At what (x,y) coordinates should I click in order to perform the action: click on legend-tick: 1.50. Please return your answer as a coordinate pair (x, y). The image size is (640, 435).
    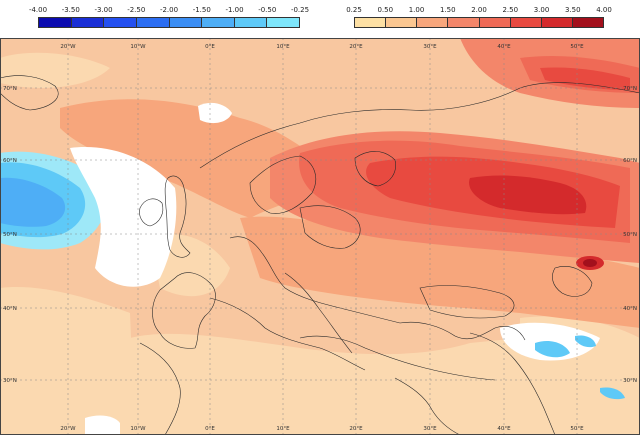
    Looking at the image, I should click on (447, 10).